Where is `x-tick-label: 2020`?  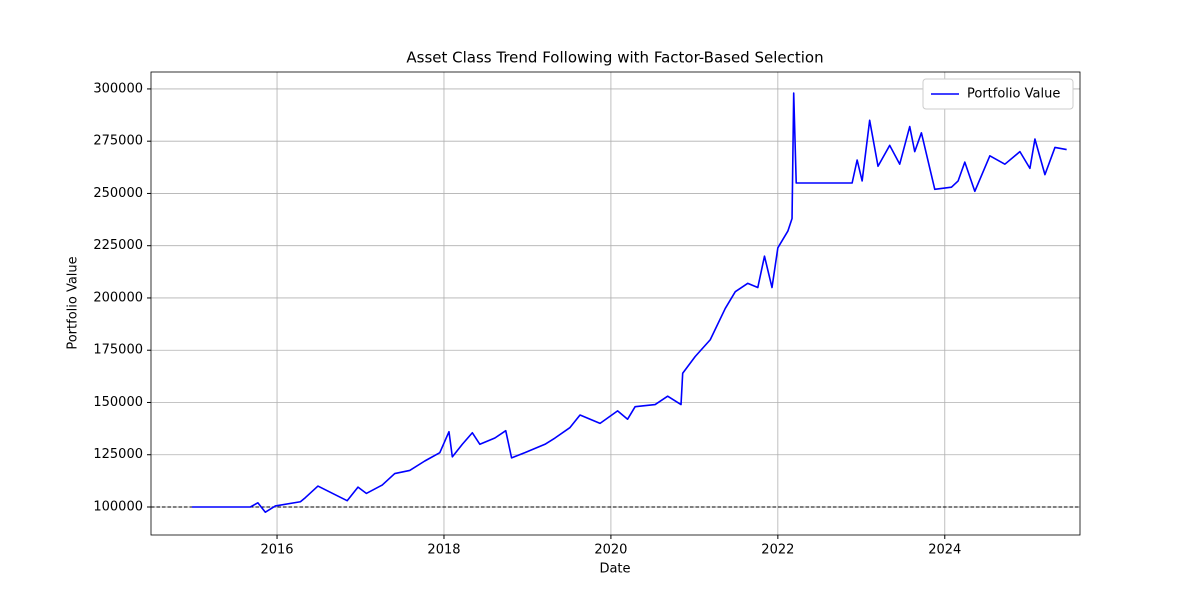
x-tick-label: 2020 is located at coordinates (610, 550).